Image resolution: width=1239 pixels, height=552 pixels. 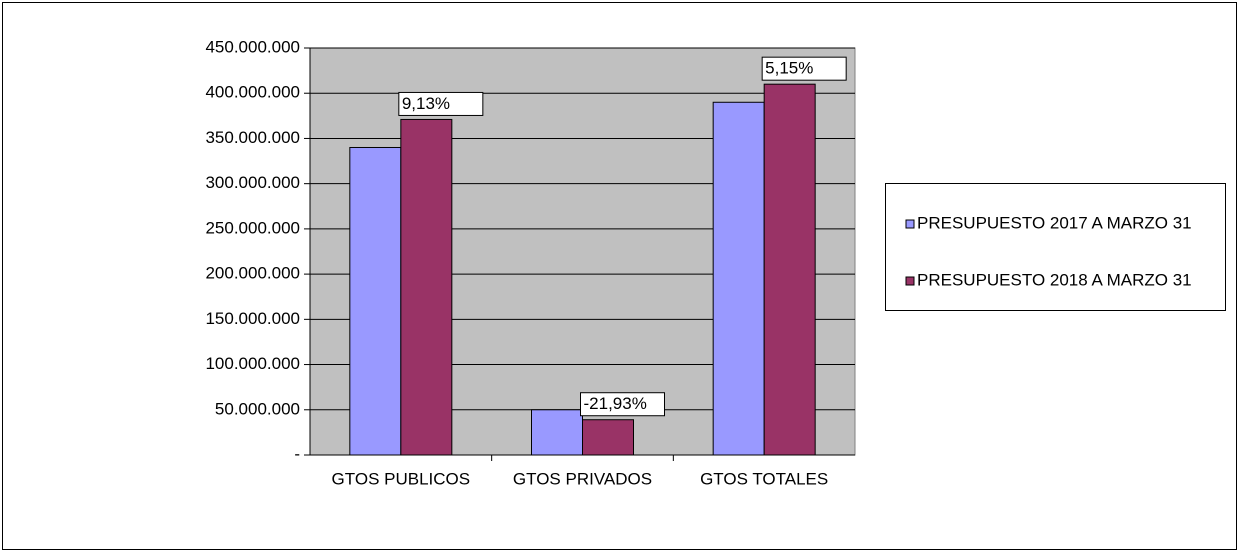 I want to click on y-tick-label: 450.000.000, so click(x=252, y=46).